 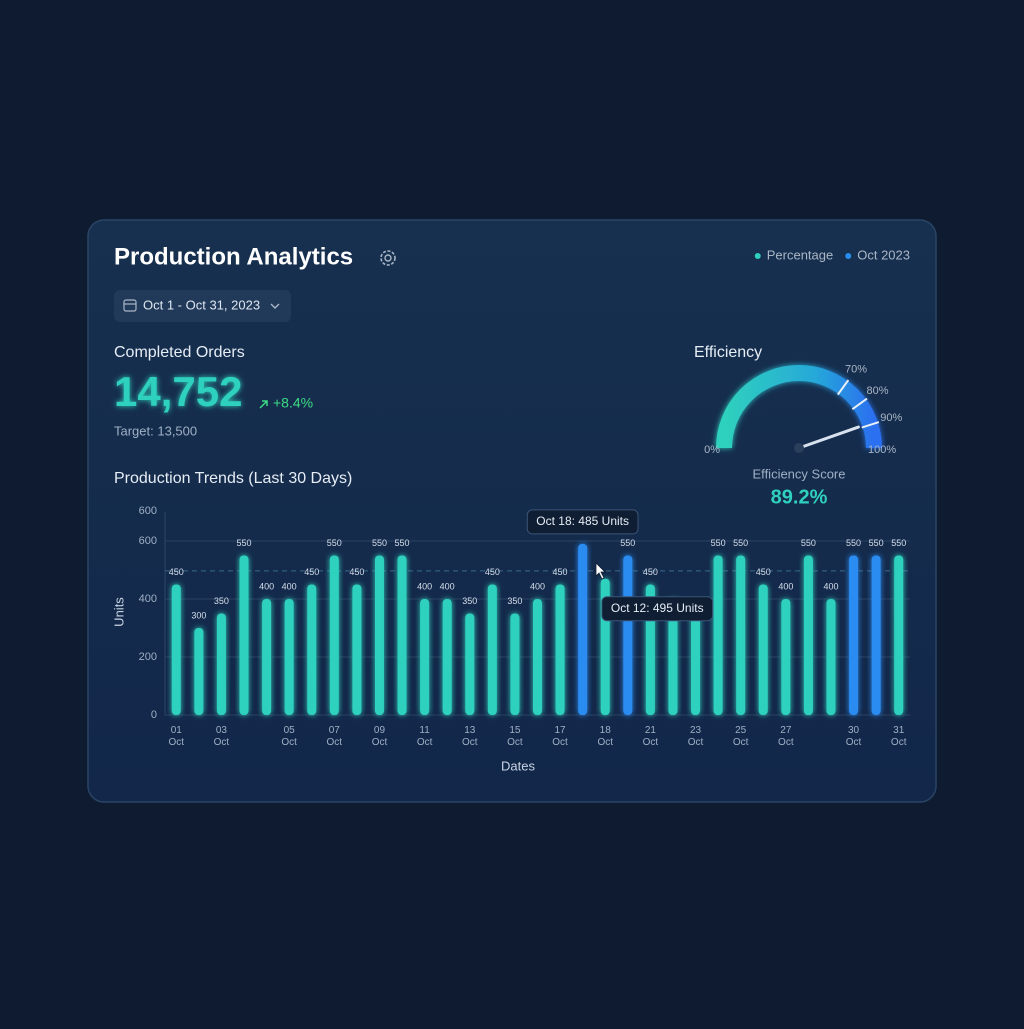 I want to click on settings-icon, so click(x=388, y=258).